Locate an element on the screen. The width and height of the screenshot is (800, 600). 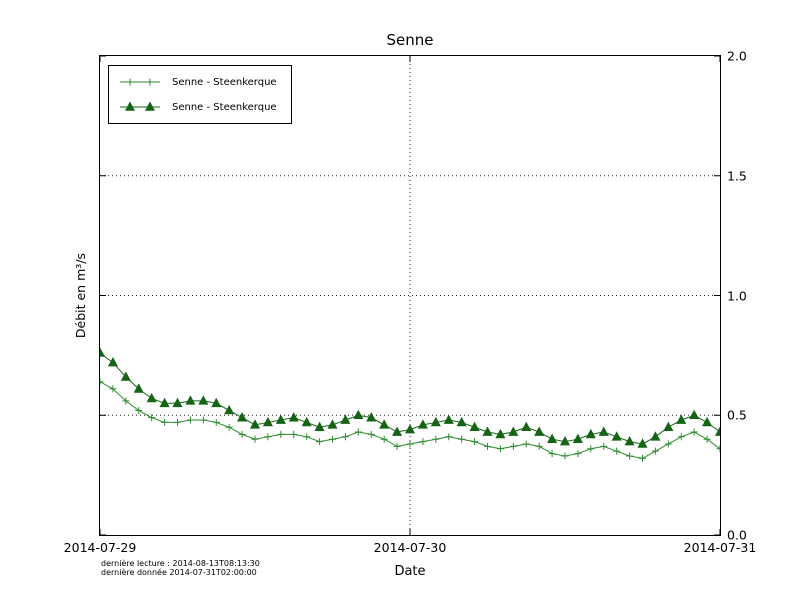
y-tick-label: 1.5 is located at coordinates (737, 176).